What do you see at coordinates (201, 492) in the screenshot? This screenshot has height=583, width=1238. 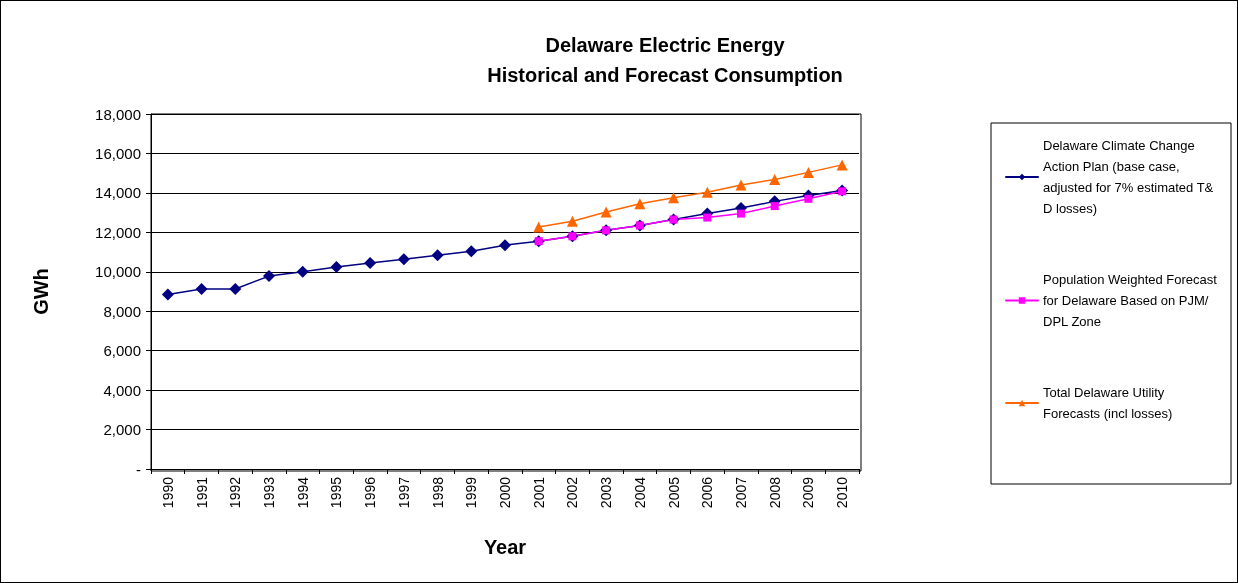 I see `x-tick-label: 1991` at bounding box center [201, 492].